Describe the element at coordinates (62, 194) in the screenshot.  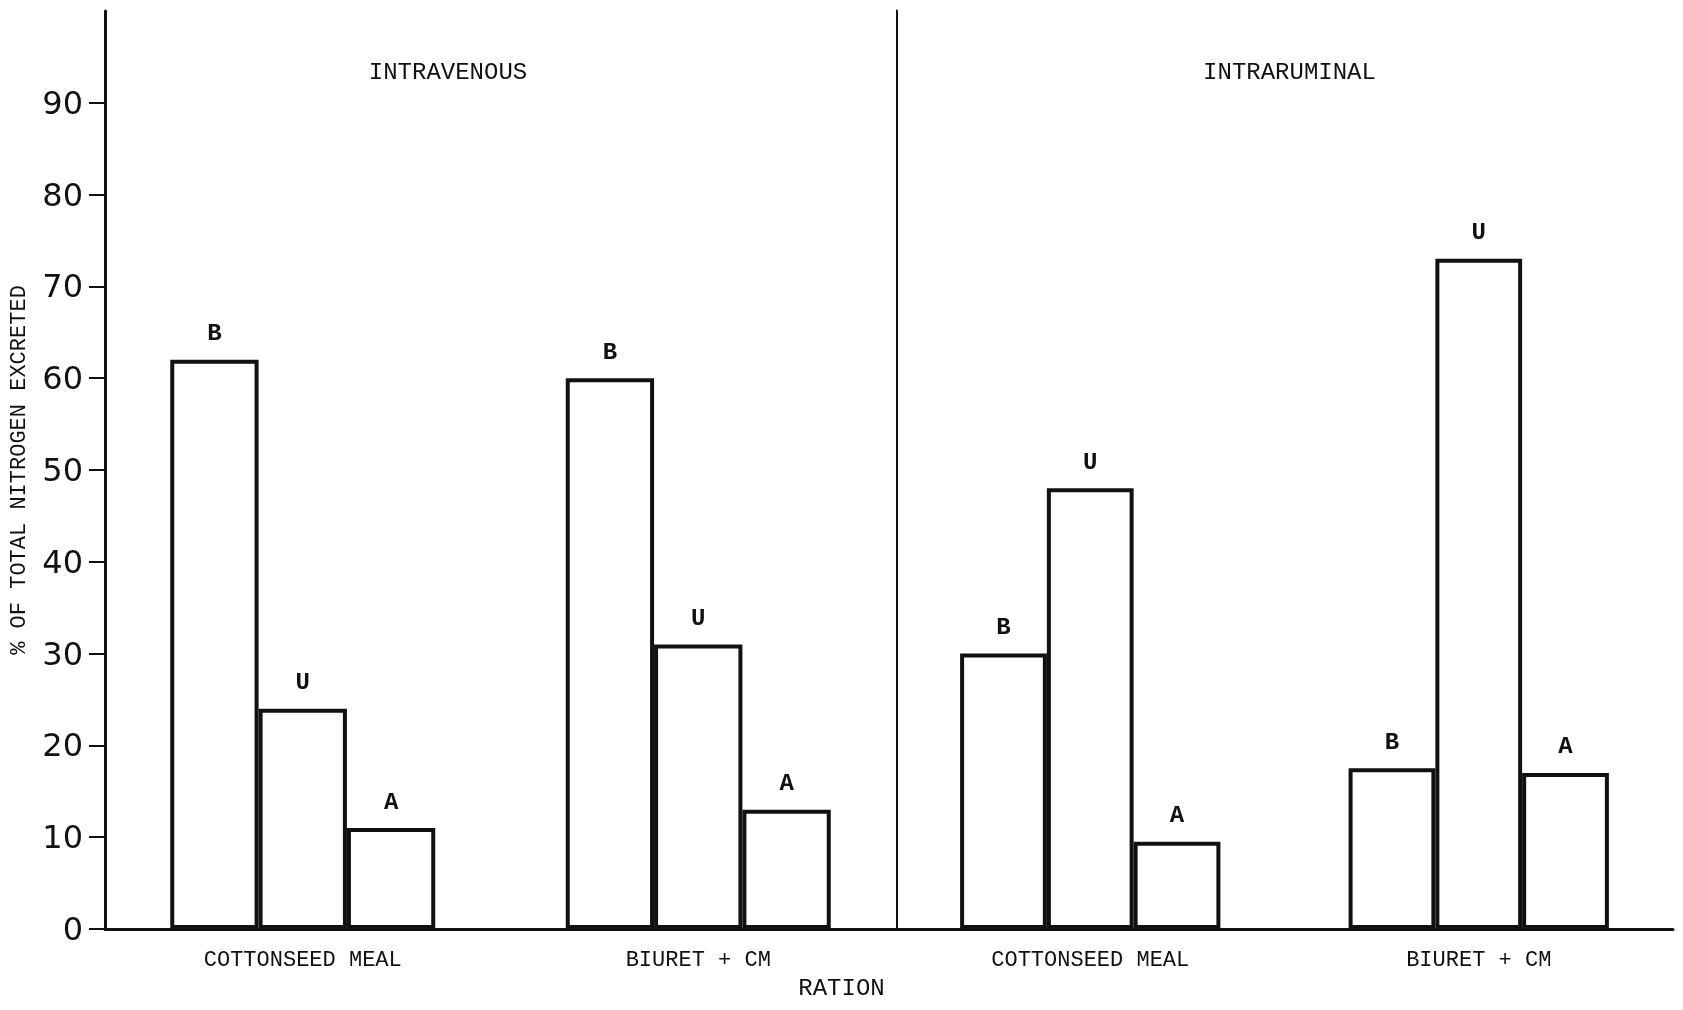
I see `y-tick-label: 80` at that location.